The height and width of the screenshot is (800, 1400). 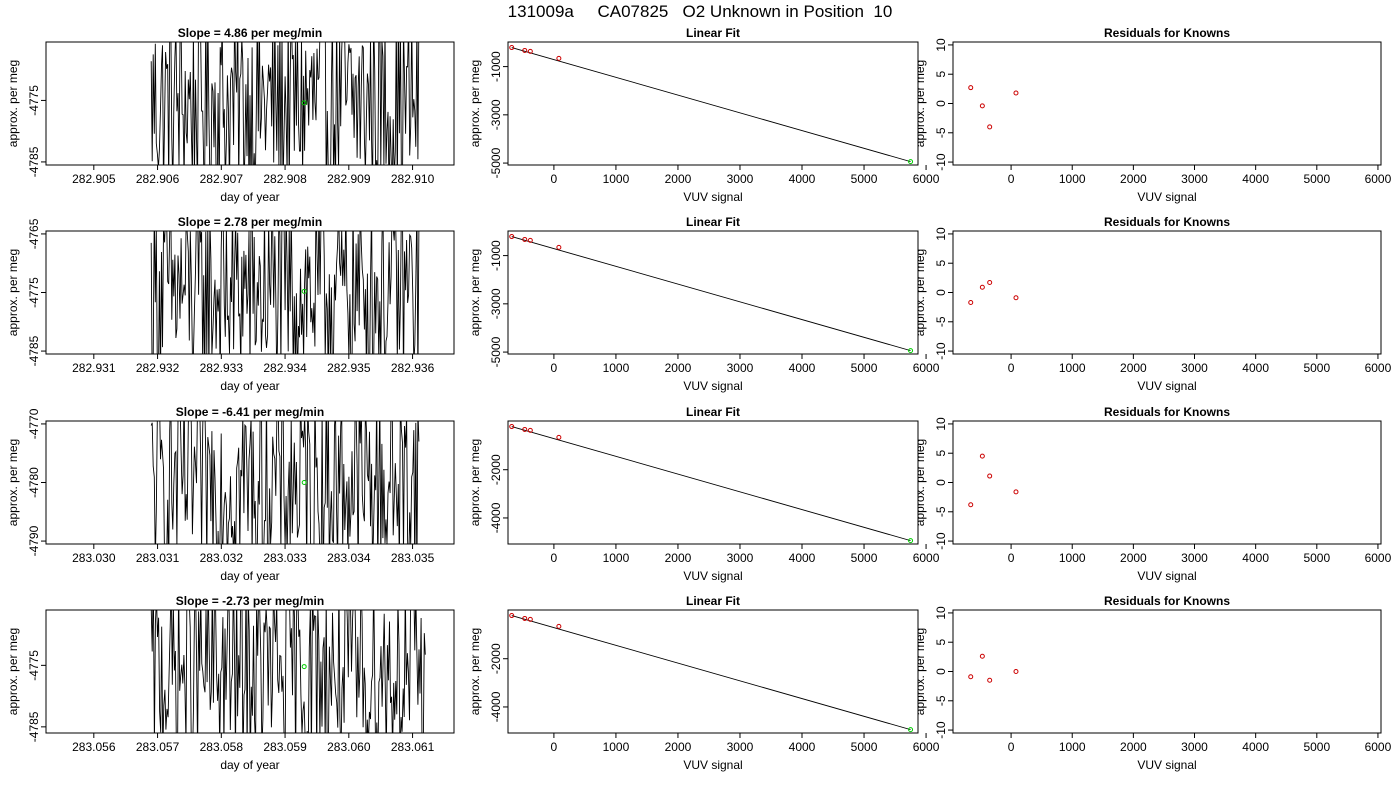 I want to click on timeseries-title: Slope = -6.41 per meg/min, so click(x=250, y=412).